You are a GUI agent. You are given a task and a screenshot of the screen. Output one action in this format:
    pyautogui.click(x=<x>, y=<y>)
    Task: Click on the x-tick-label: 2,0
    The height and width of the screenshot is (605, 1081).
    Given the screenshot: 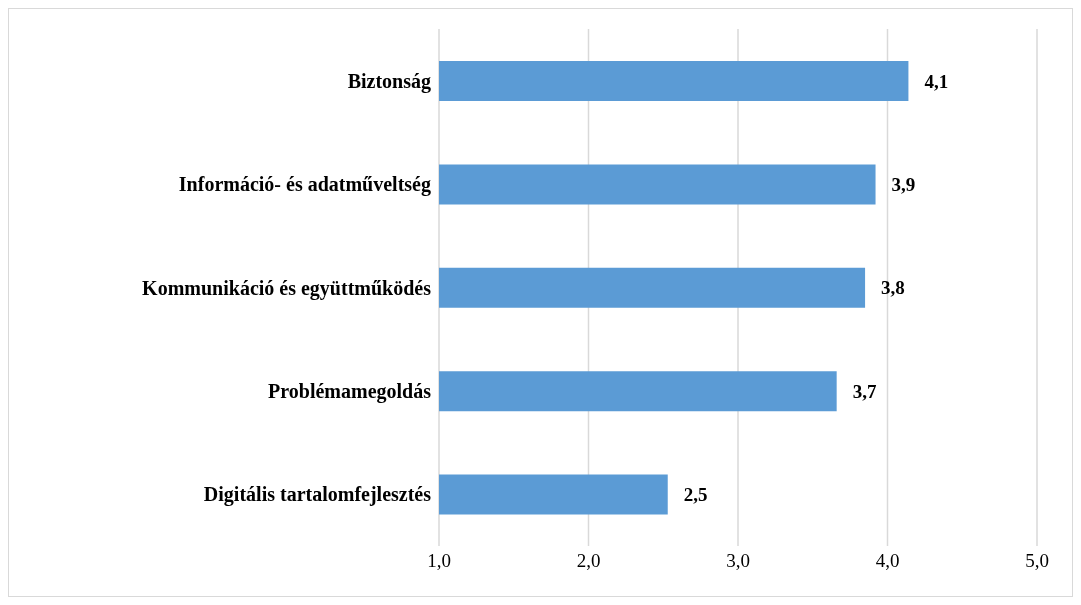 What is the action you would take?
    pyautogui.click(x=588, y=561)
    